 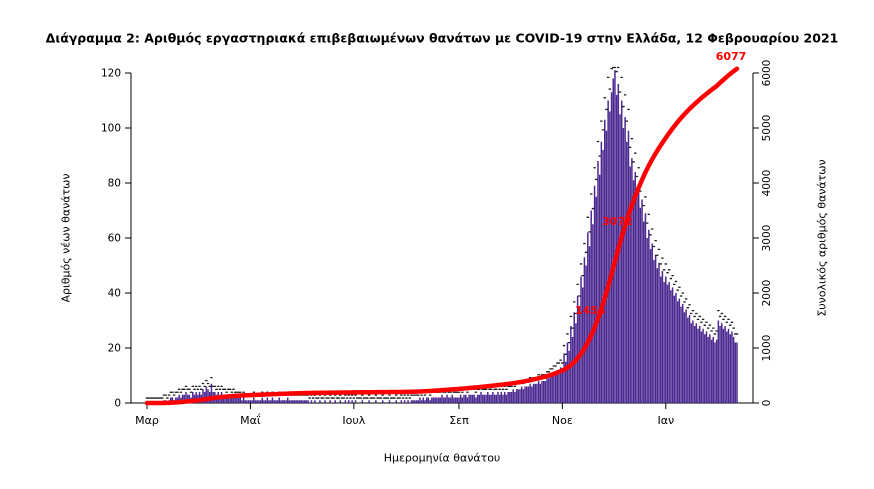 What do you see at coordinates (459, 420) in the screenshot?
I see `svg-text: Σεπ` at bounding box center [459, 420].